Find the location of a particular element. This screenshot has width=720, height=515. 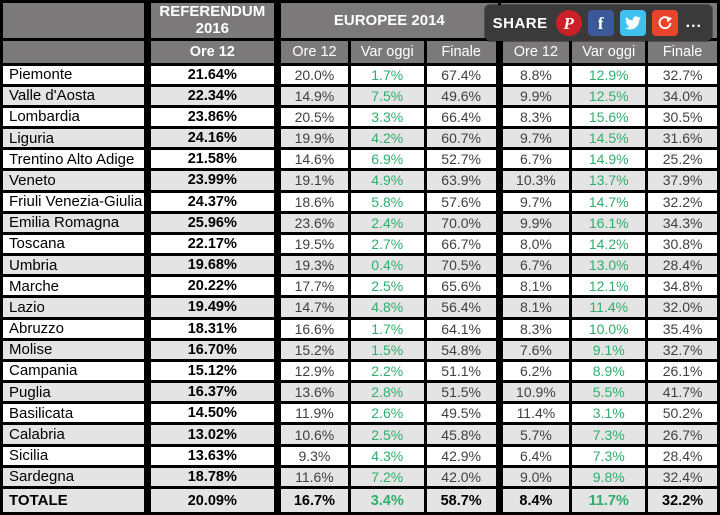

g2-ore12-cell: 8.1% is located at coordinates (534, 286).